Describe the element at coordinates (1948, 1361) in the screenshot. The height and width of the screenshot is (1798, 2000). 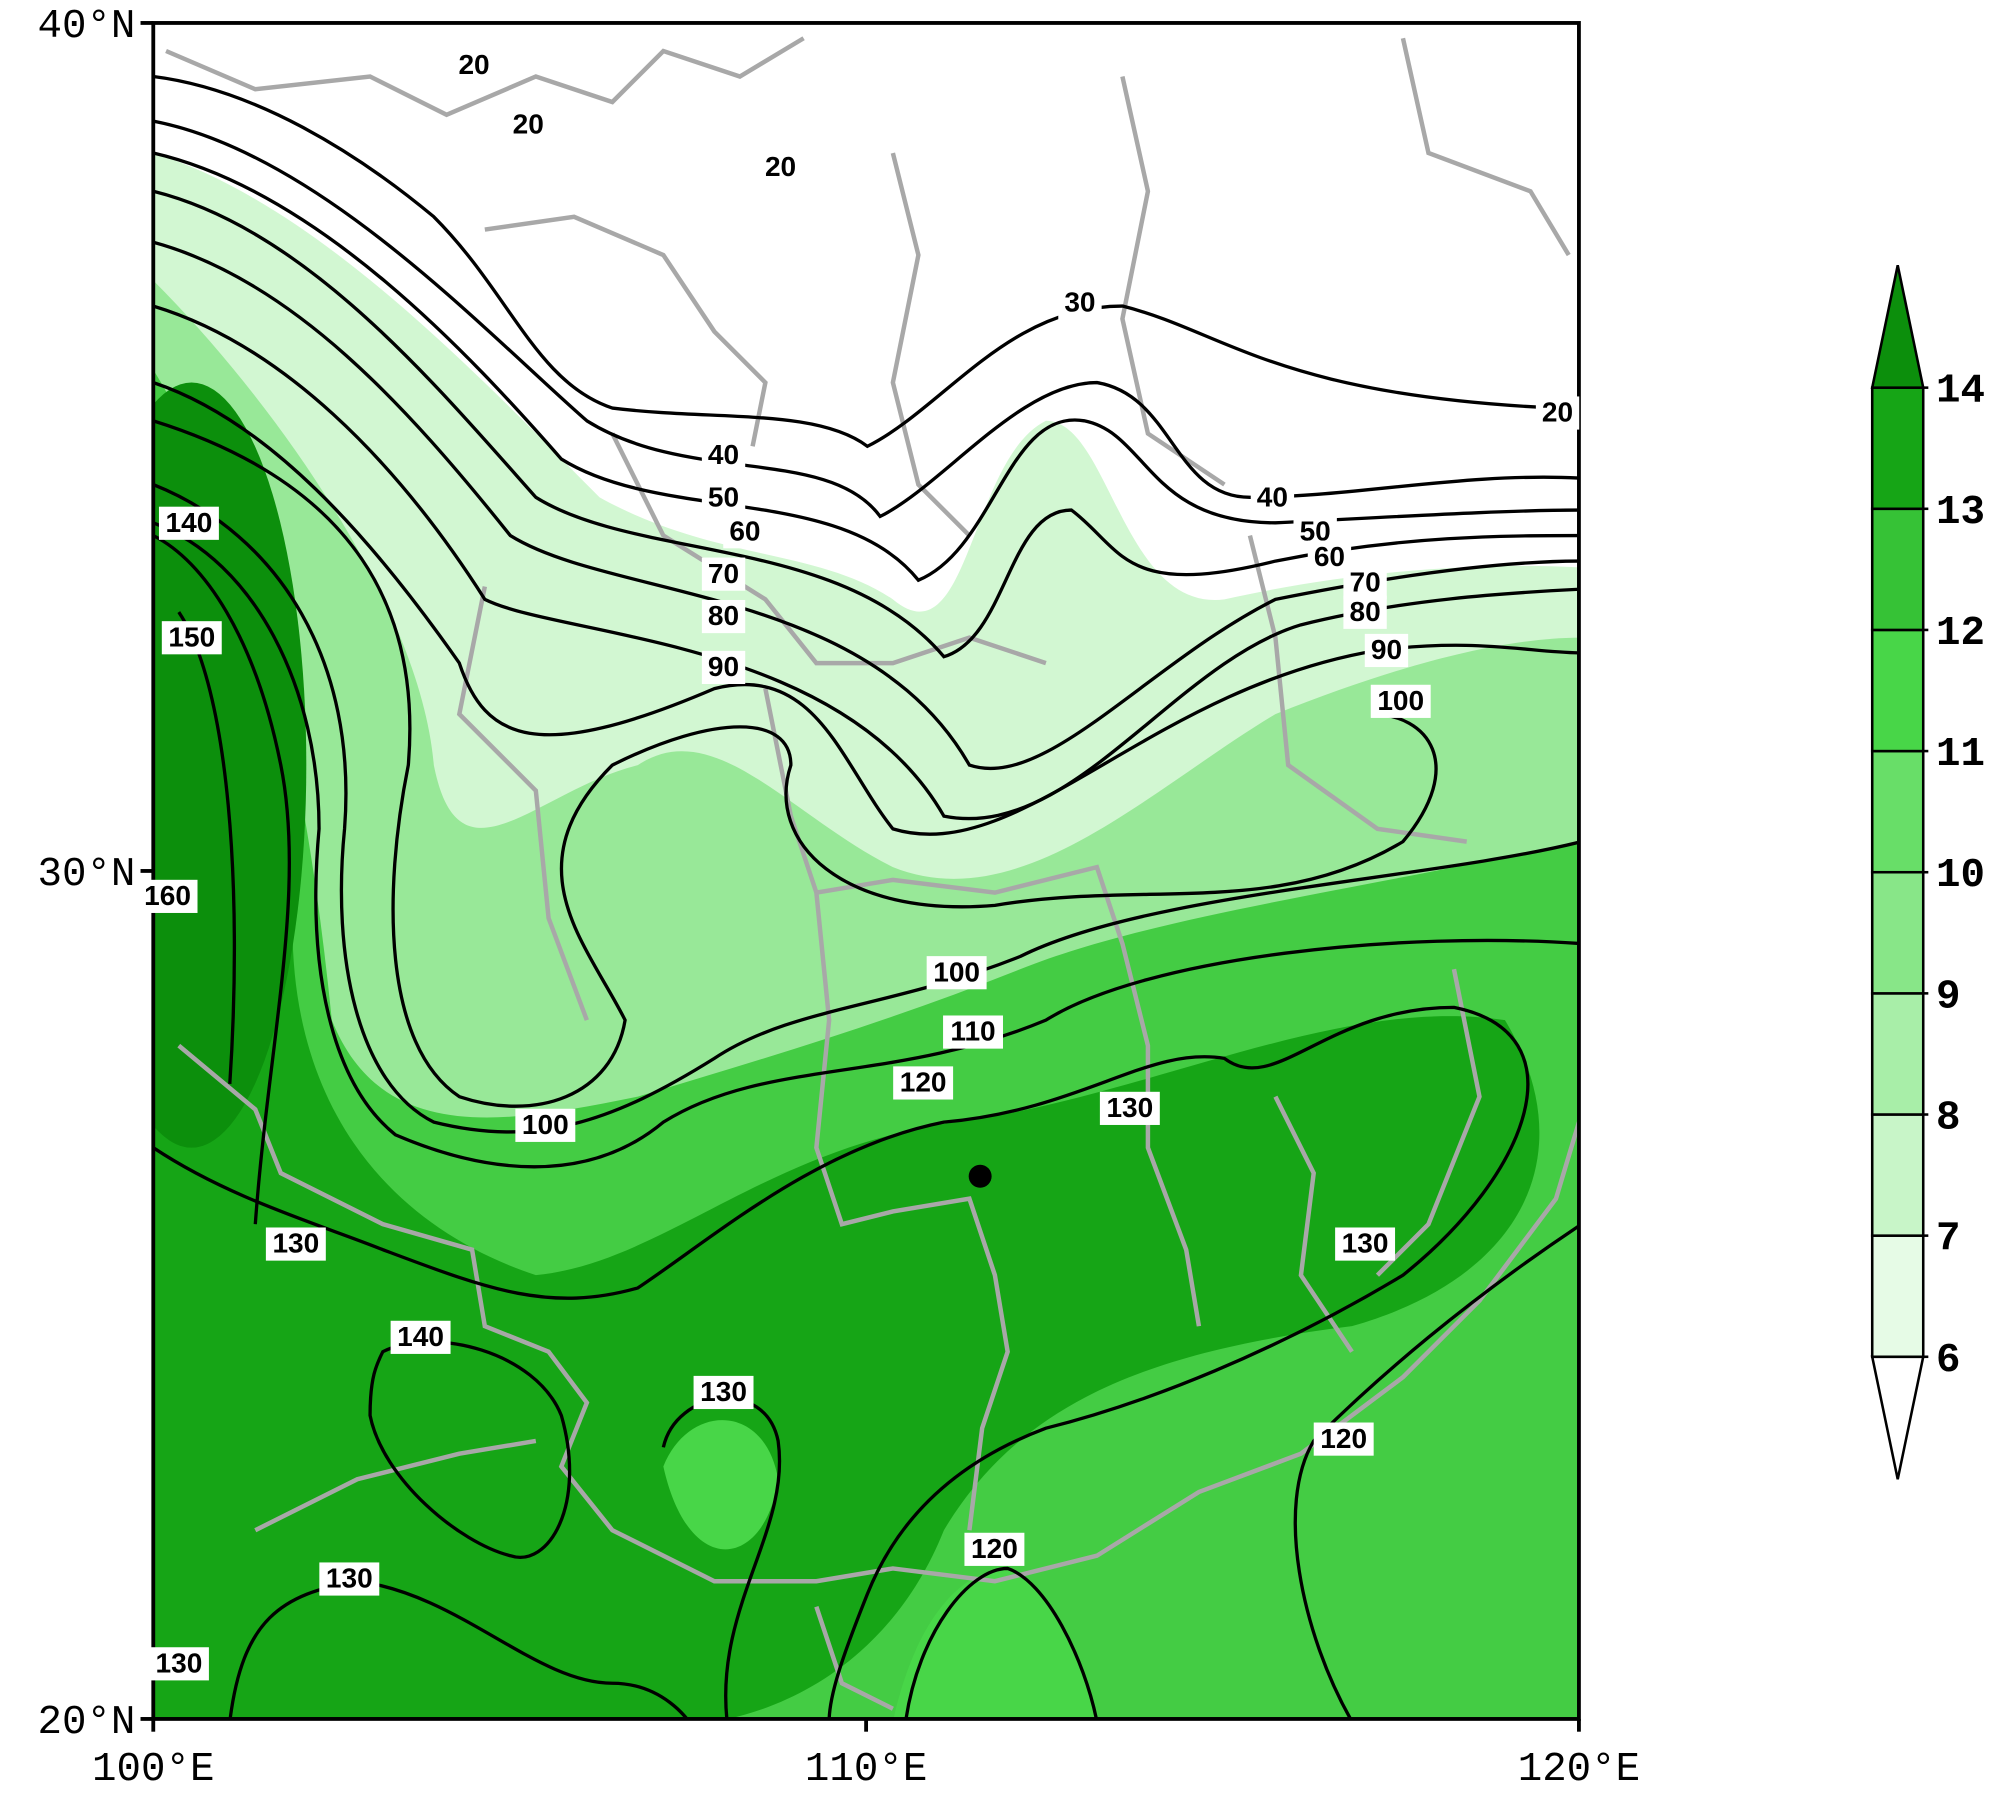
I see `colorbar-label: 6` at that location.